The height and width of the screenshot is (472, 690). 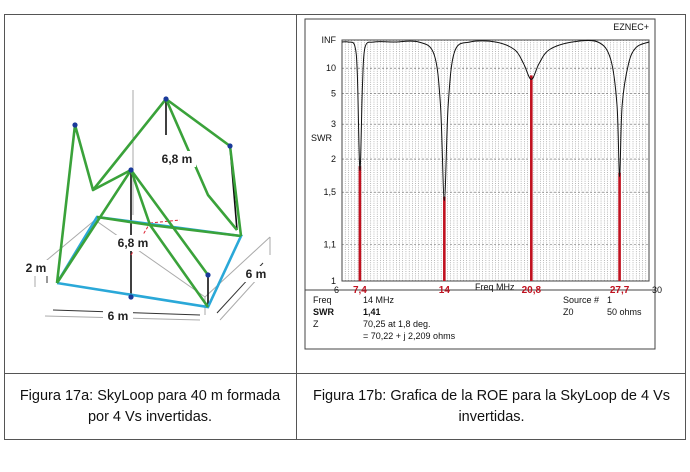 What do you see at coordinates (321, 138) in the screenshot?
I see `y-axis-label: SWR` at bounding box center [321, 138].